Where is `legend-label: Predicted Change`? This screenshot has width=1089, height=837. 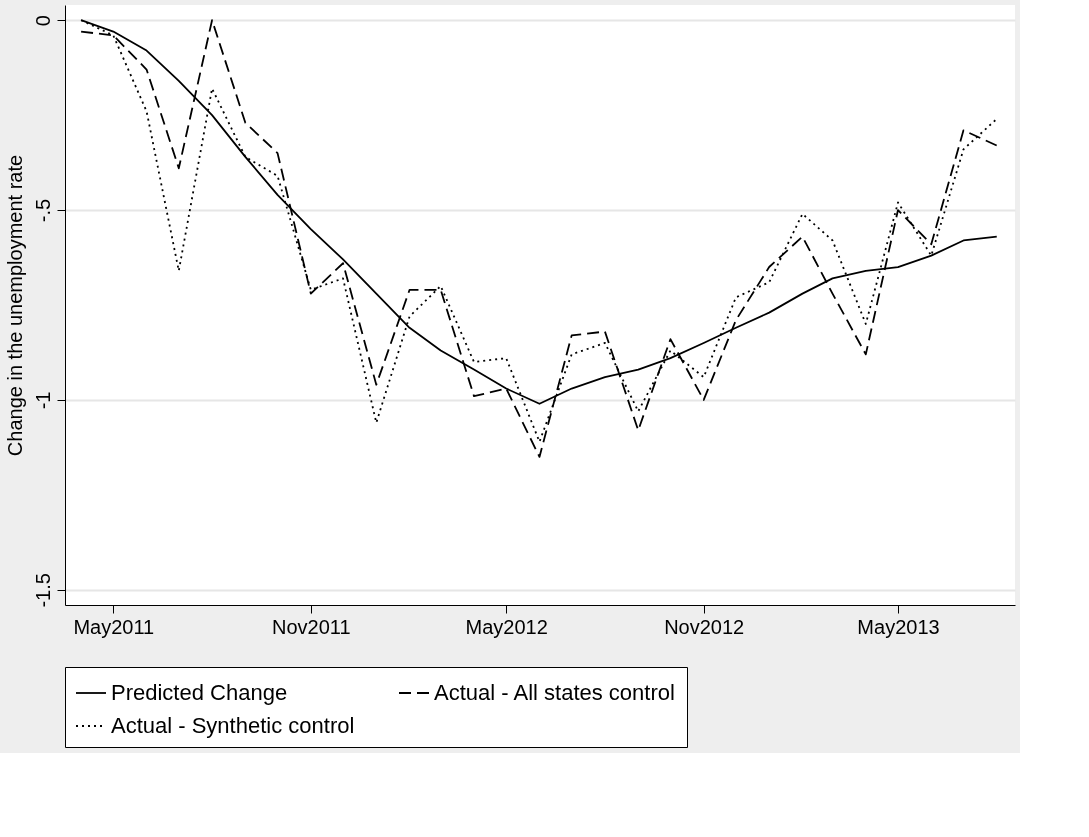
legend-label: Predicted Change is located at coordinates (199, 692).